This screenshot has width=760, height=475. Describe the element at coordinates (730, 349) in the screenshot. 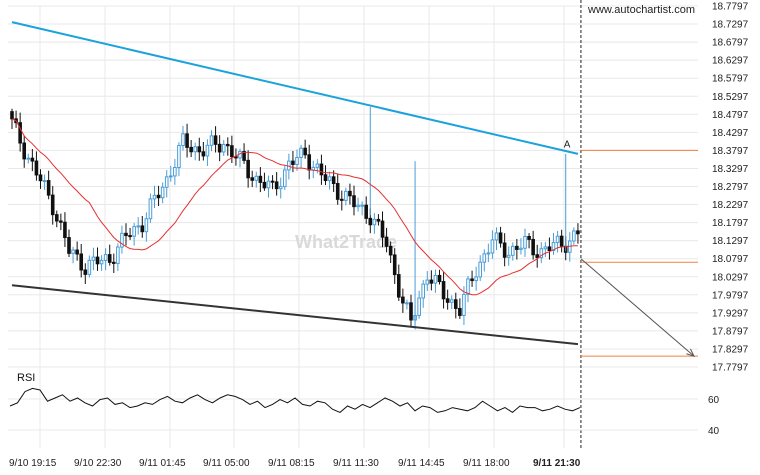

I see `y-tick-label: 17.8297` at that location.